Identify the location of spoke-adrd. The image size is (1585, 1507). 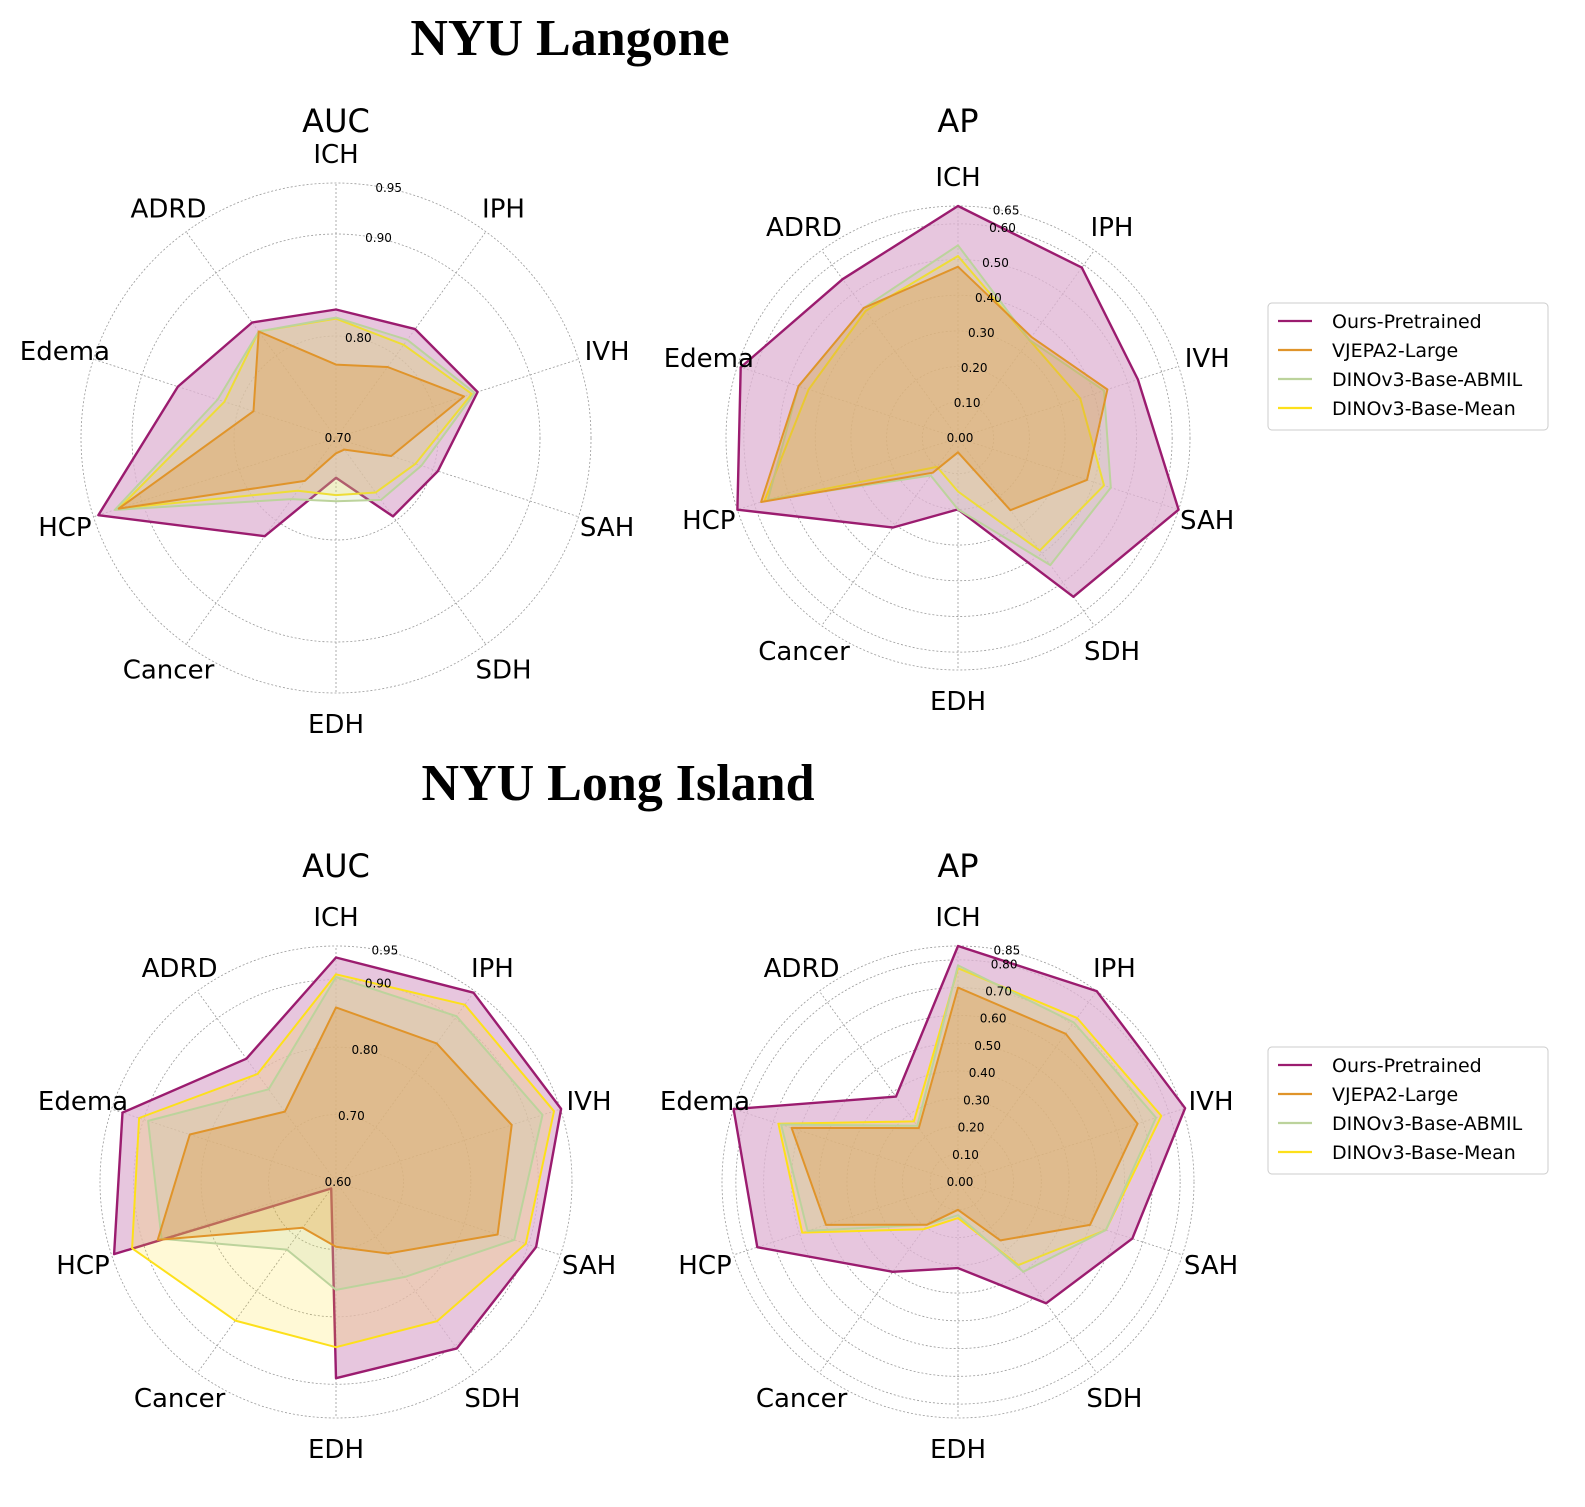
(888, 1086).